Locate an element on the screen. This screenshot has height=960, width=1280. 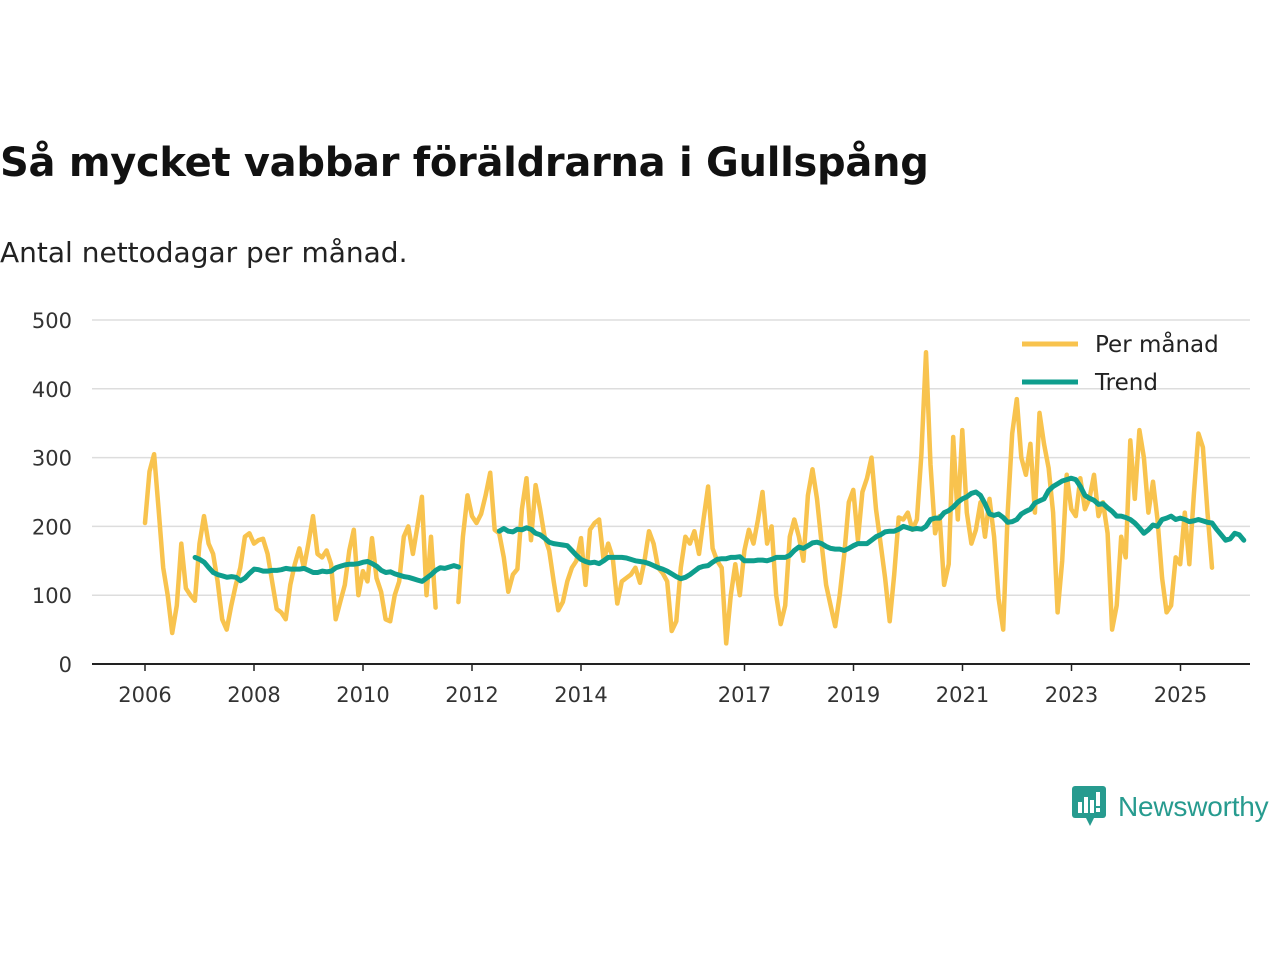
newsworthy-logo-icon is located at coordinates (1089, 806).